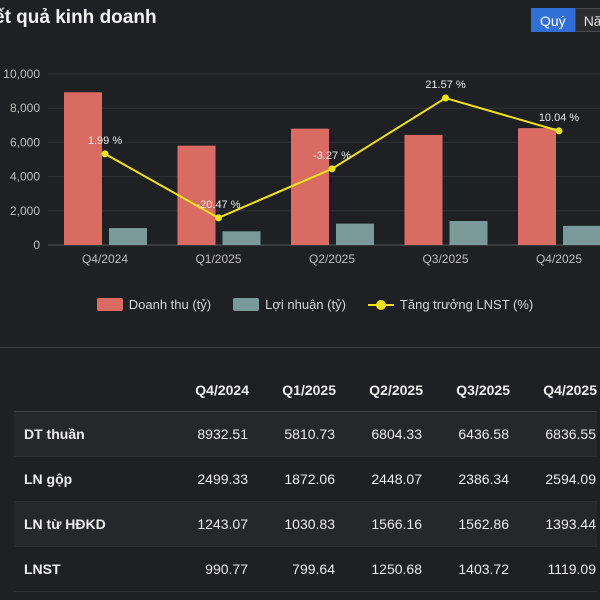 This screenshot has height=600, width=600. What do you see at coordinates (379, 390) in the screenshot?
I see `column-header-q2-2025: Q2/2025` at bounding box center [379, 390].